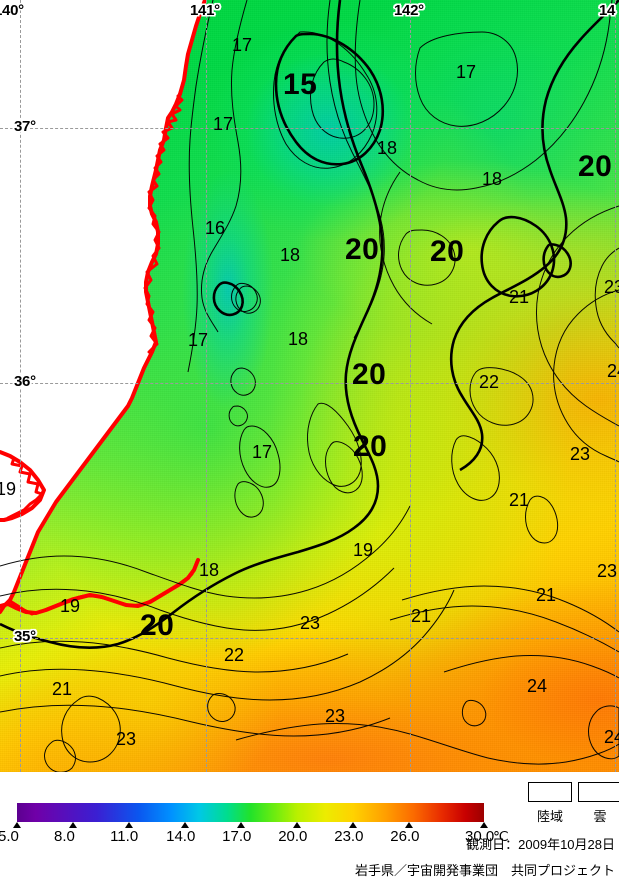 The width and height of the screenshot is (619, 881). Describe the element at coordinates (600, 816) in the screenshot. I see `key-label-cloud: 雲` at that location.